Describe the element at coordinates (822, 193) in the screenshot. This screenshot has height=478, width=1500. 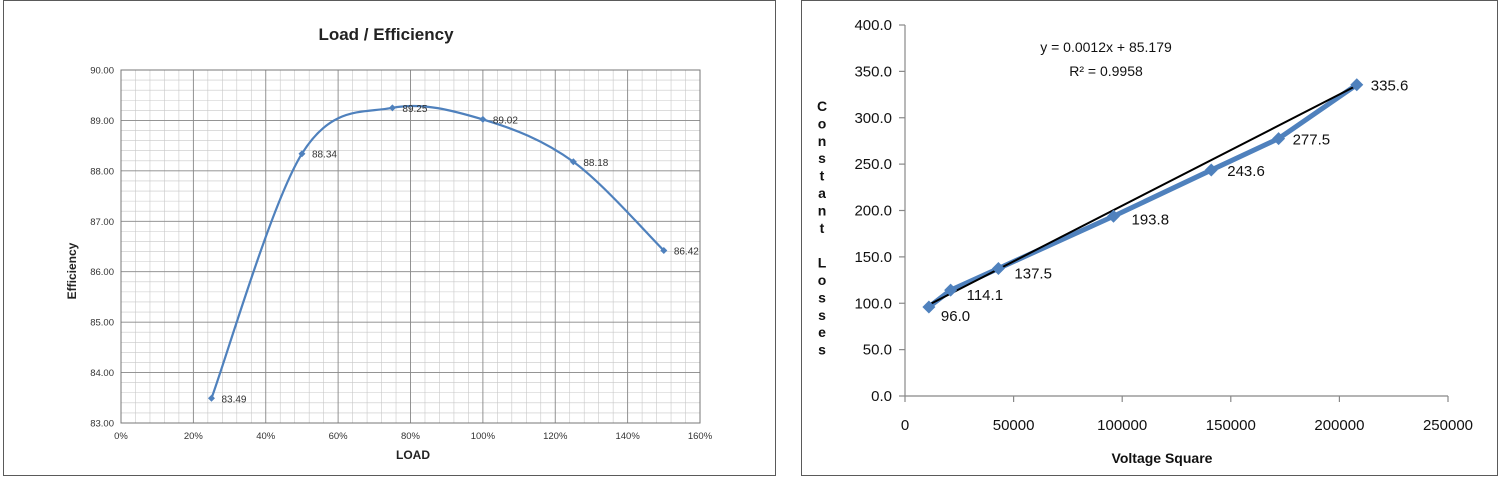
I see `y-axis-label-letter: a` at that location.